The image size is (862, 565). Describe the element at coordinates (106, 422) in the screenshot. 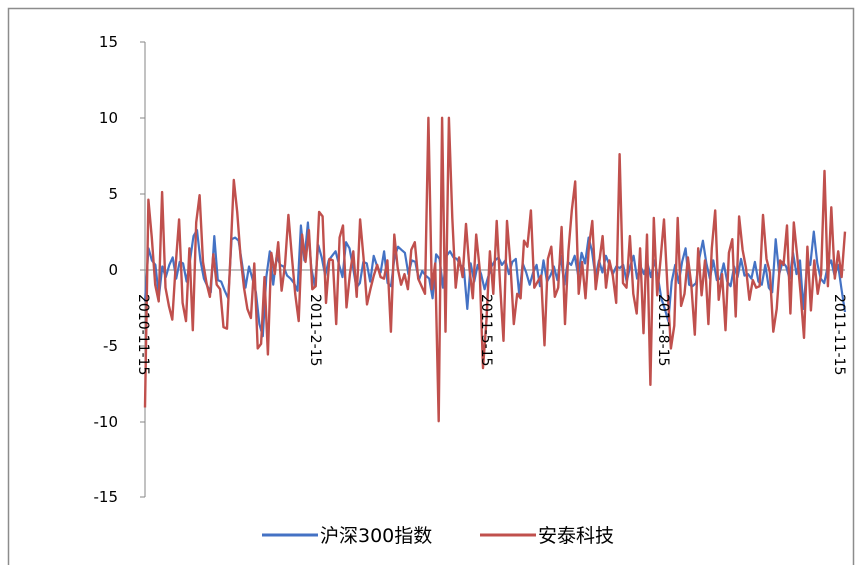

I see `y-tick-label: -10` at that location.